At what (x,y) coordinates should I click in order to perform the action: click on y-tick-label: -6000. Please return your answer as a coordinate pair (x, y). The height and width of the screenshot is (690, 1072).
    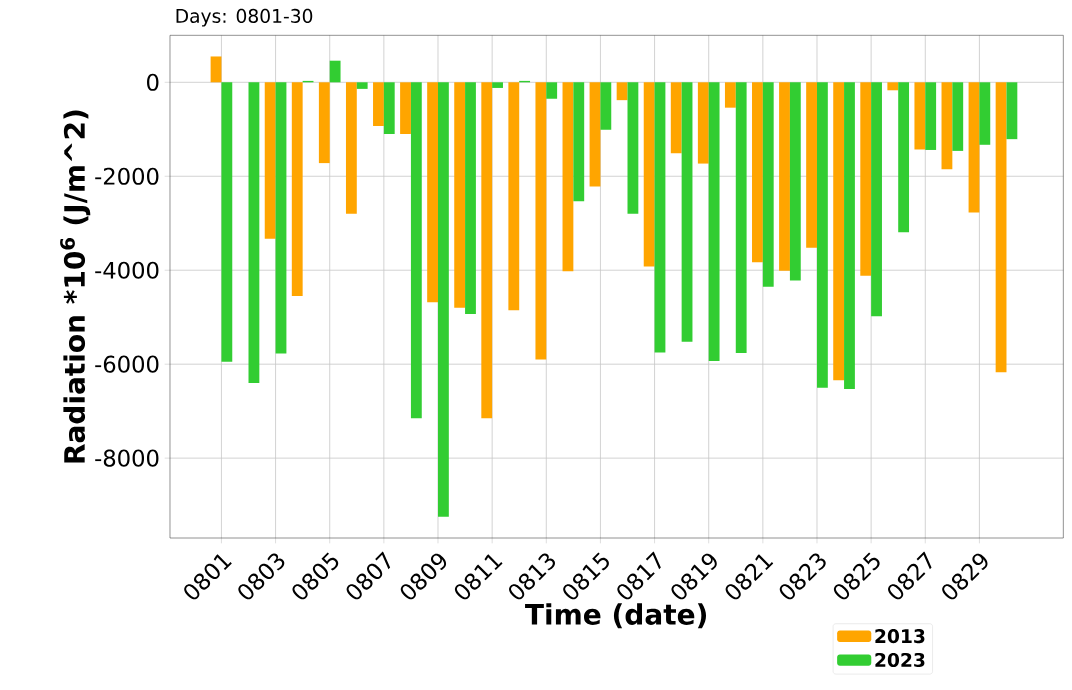
    Looking at the image, I should click on (127, 364).